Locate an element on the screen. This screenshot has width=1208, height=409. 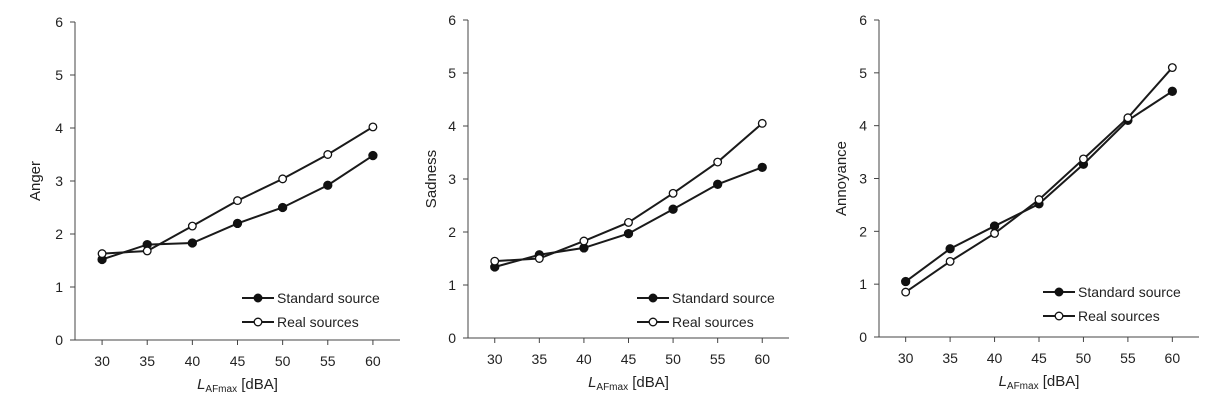
y-axis-label: Sadness is located at coordinates (431, 179).